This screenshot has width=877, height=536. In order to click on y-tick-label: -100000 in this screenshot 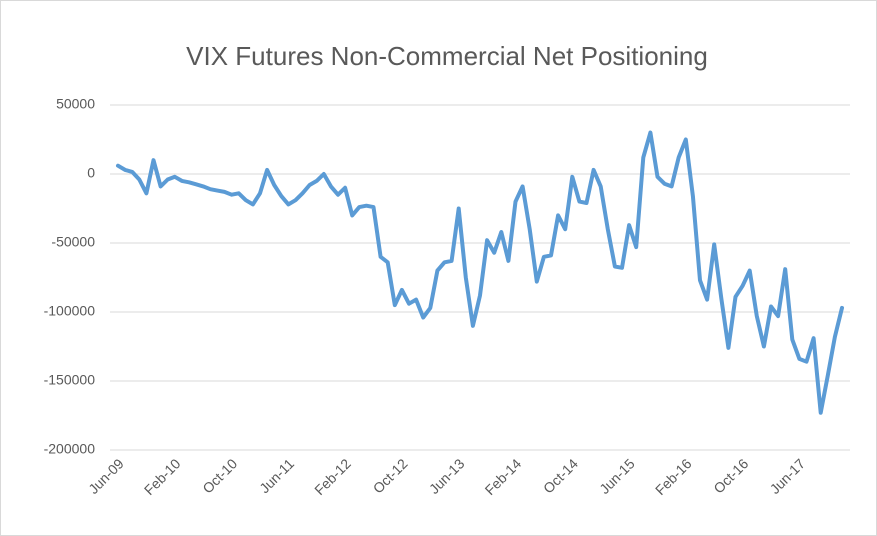, I will do `click(70, 311)`.